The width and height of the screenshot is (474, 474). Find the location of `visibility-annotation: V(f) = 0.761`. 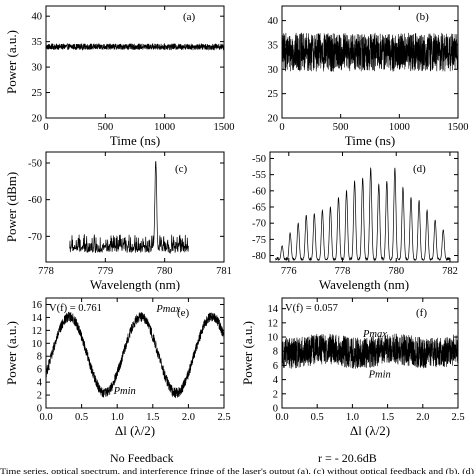

visibility-annotation: V(f) = 0.761 is located at coordinates (75, 308).